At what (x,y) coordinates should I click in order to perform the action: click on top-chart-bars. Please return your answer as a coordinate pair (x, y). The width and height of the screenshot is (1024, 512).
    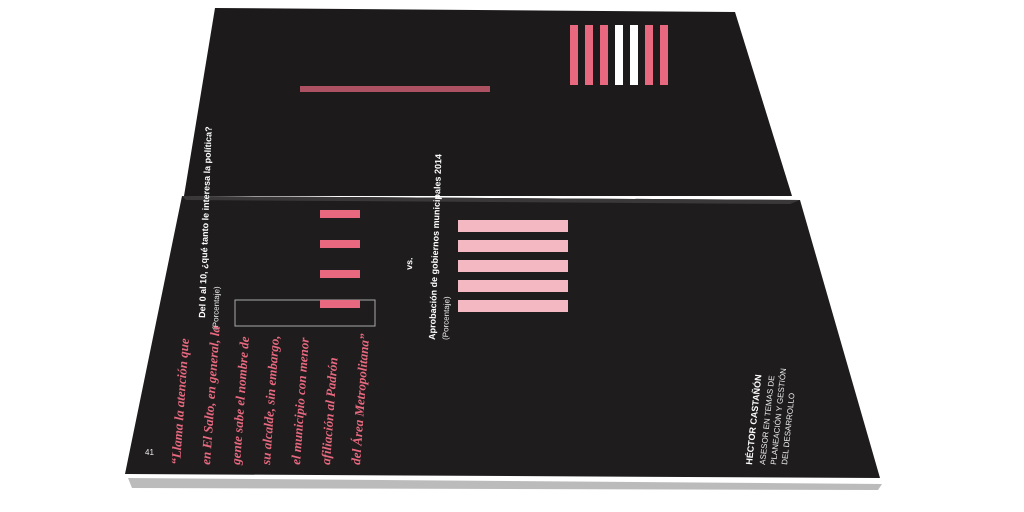
    Looking at the image, I should click on (484, 58).